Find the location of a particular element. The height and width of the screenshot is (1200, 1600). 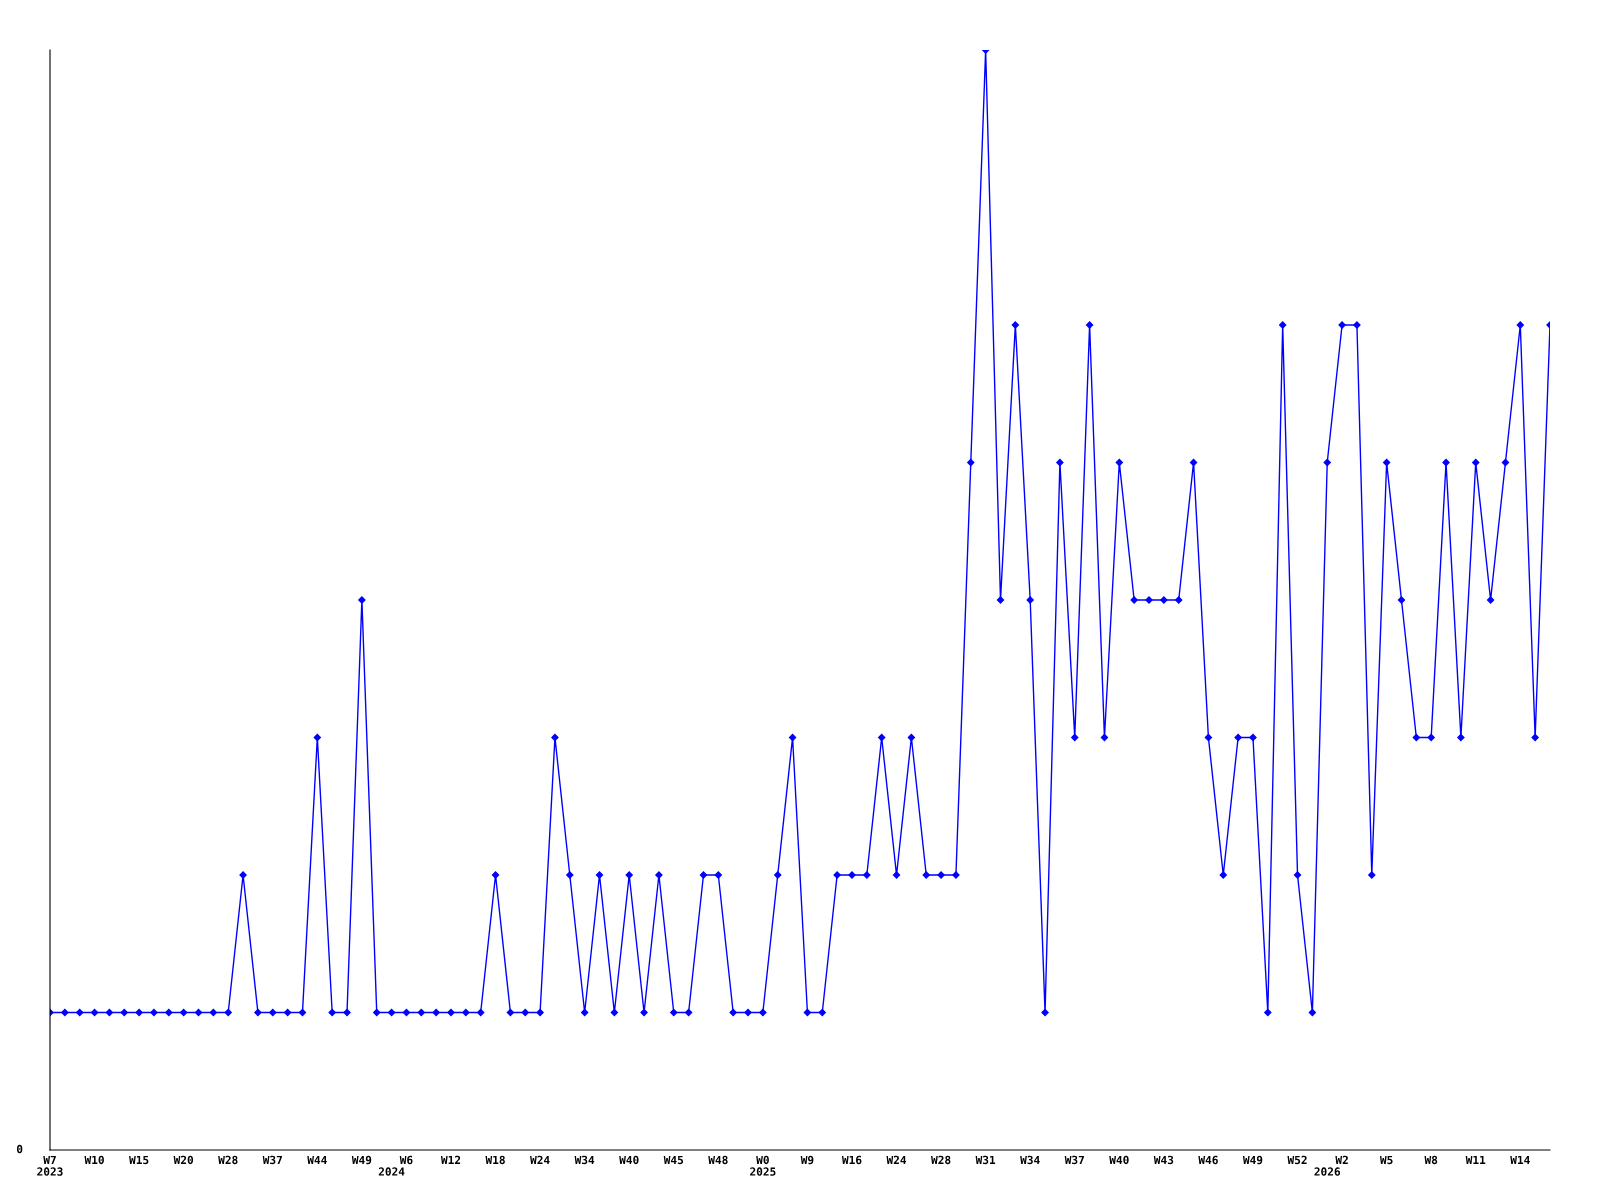

x-tick-label: W15 is located at coordinates (139, 1160).